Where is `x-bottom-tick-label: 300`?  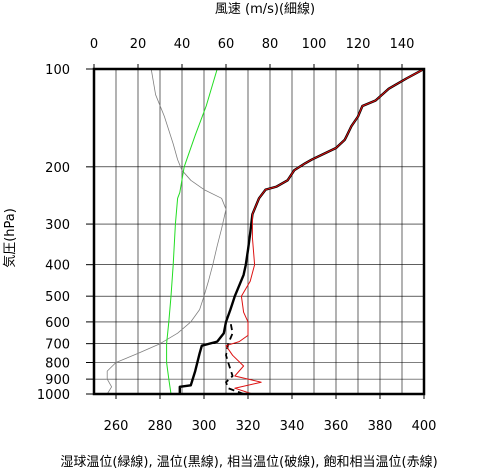
x-bottom-tick-label: 300 is located at coordinates (204, 426).